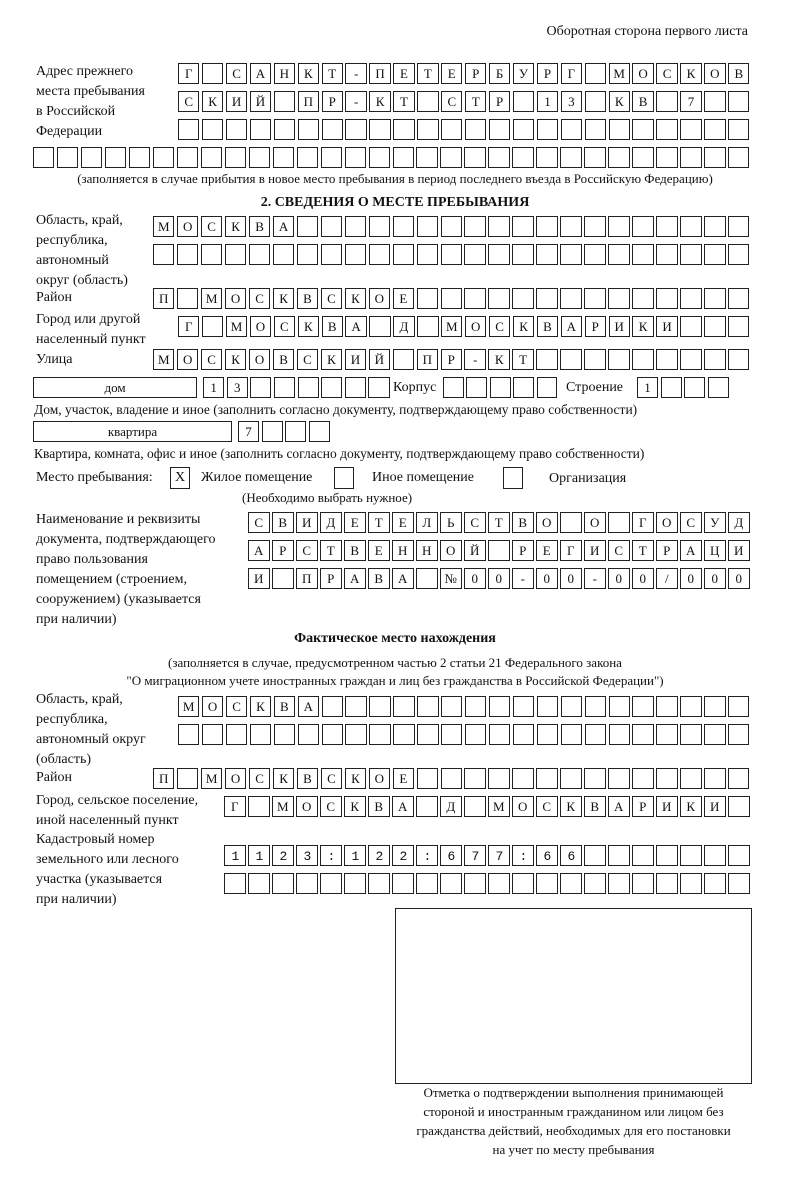  I want to click on char-cell: А, so click(355, 578).